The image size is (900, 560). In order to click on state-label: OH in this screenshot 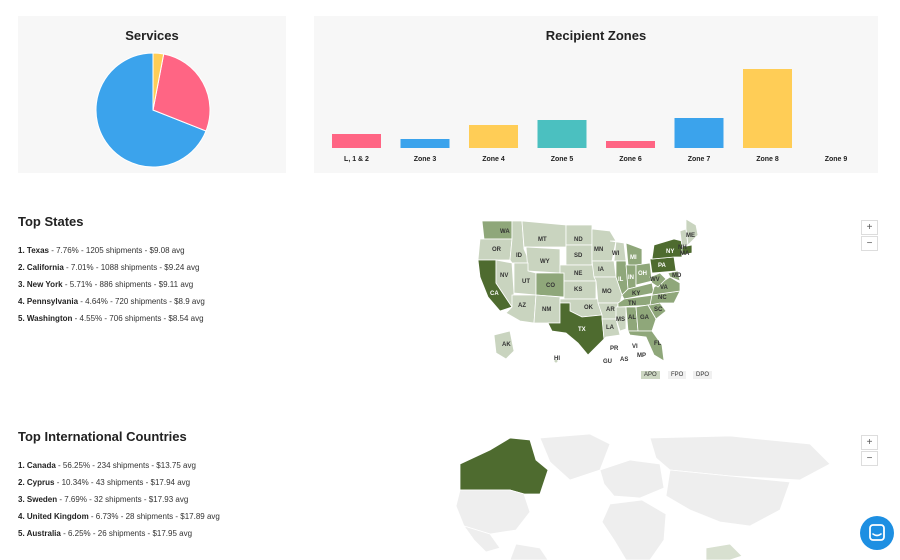, I will do `click(642, 274)`.